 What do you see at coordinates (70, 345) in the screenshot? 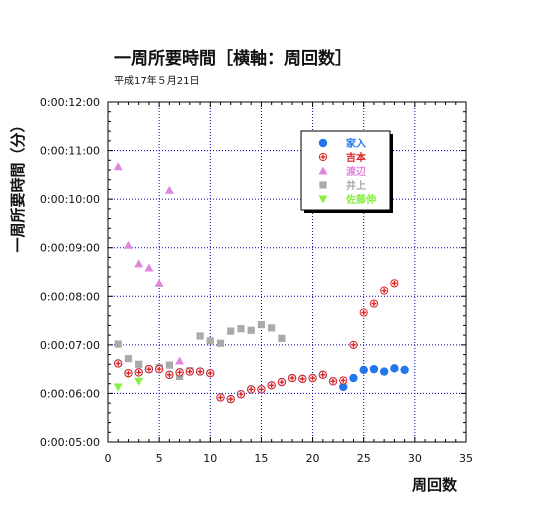
I see `y-tick-label: 0:00:07:00` at bounding box center [70, 345].